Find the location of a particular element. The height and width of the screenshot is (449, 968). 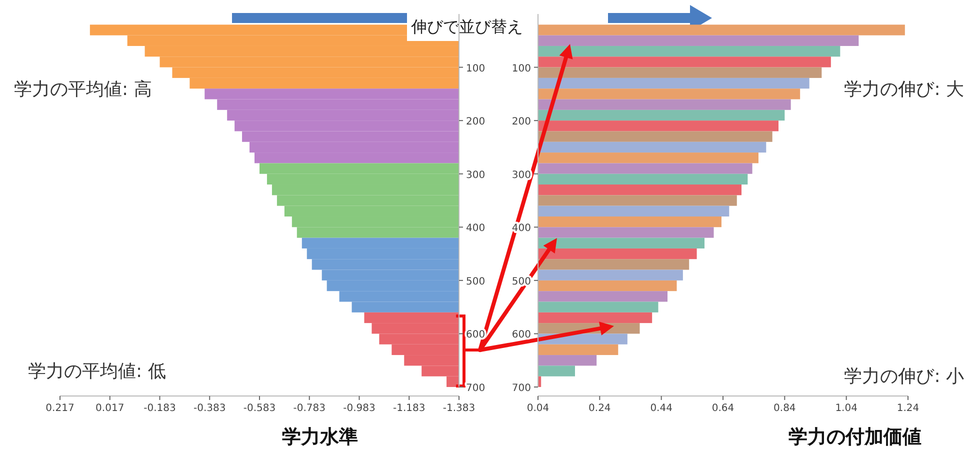

y-tick-label: 500 is located at coordinates (476, 282).